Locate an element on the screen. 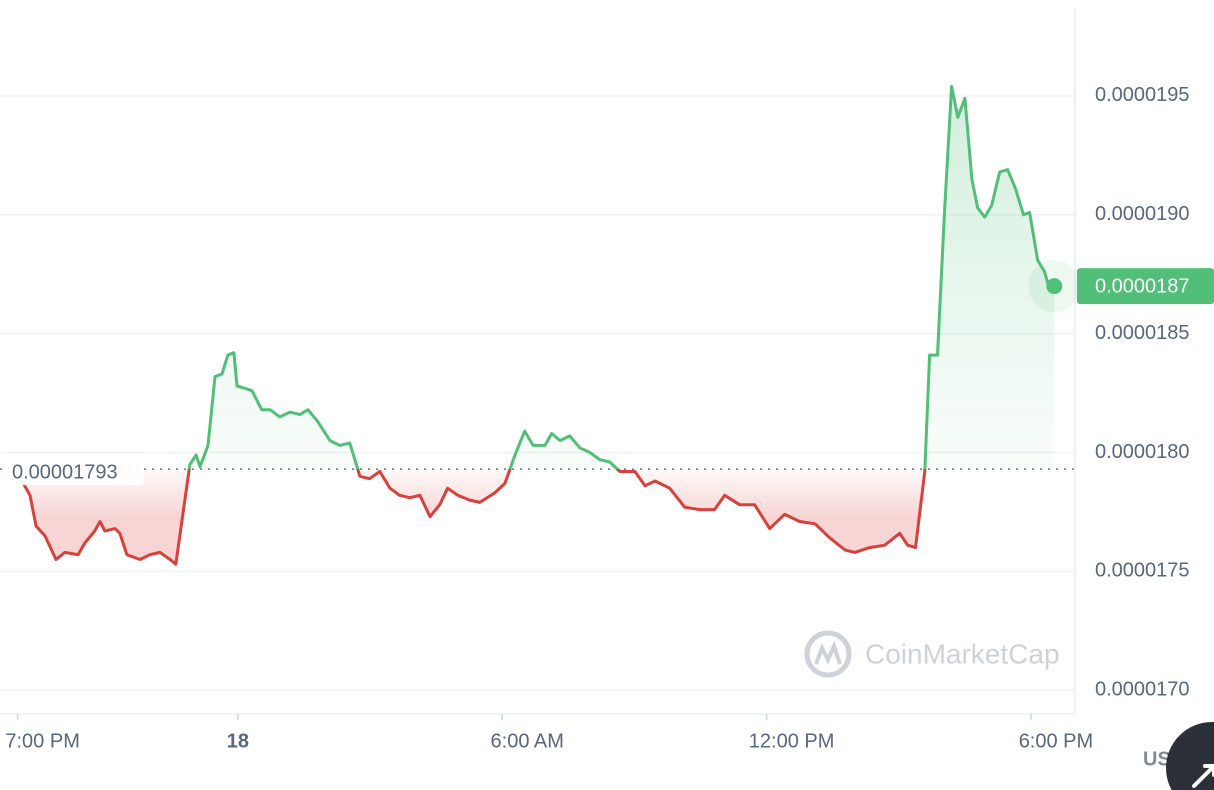 The image size is (1214, 790). y-tick-label: 0.0000190 is located at coordinates (1142, 214).